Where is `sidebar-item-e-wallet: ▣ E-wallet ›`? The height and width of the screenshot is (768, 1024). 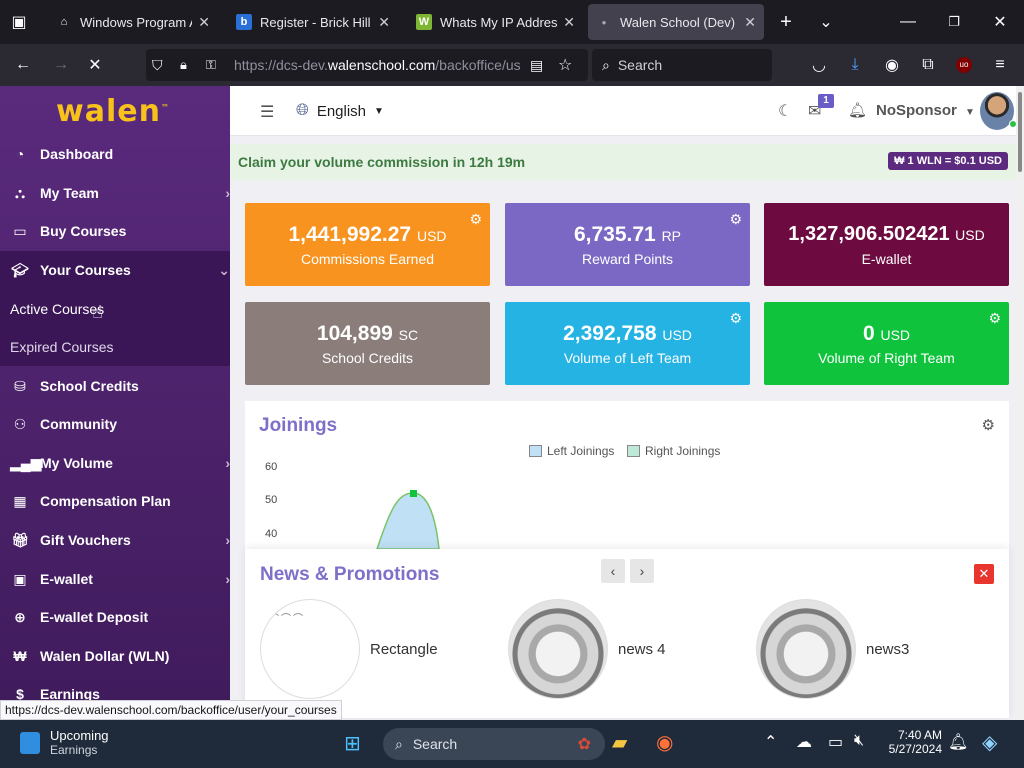
sidebar-item-e-wallet: ▣ E-wallet › is located at coordinates (115, 579).